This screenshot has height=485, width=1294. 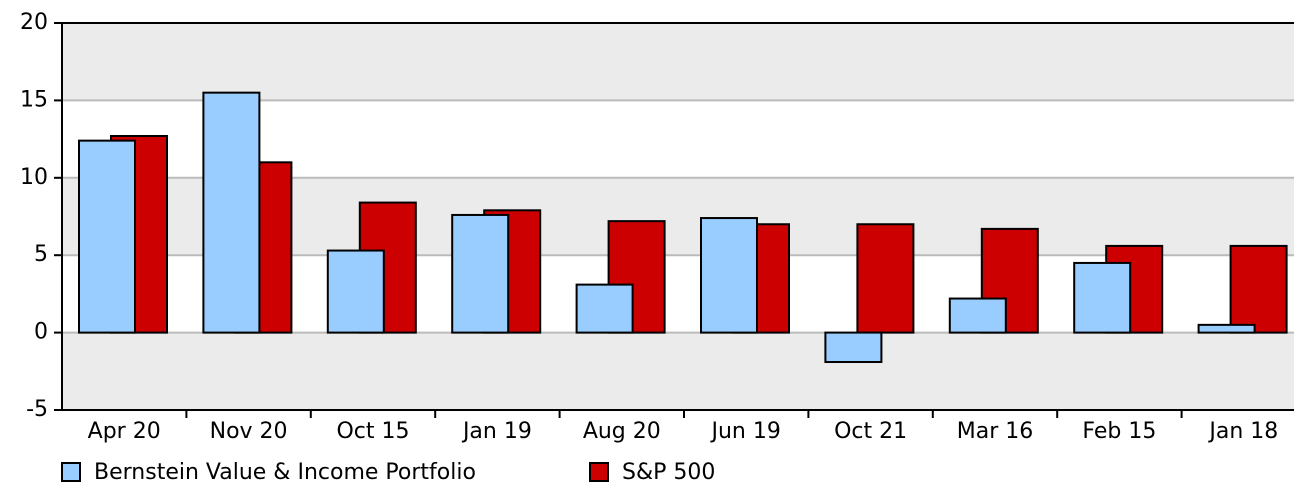 I want to click on legend-label: S&P 500, so click(x=668, y=472).